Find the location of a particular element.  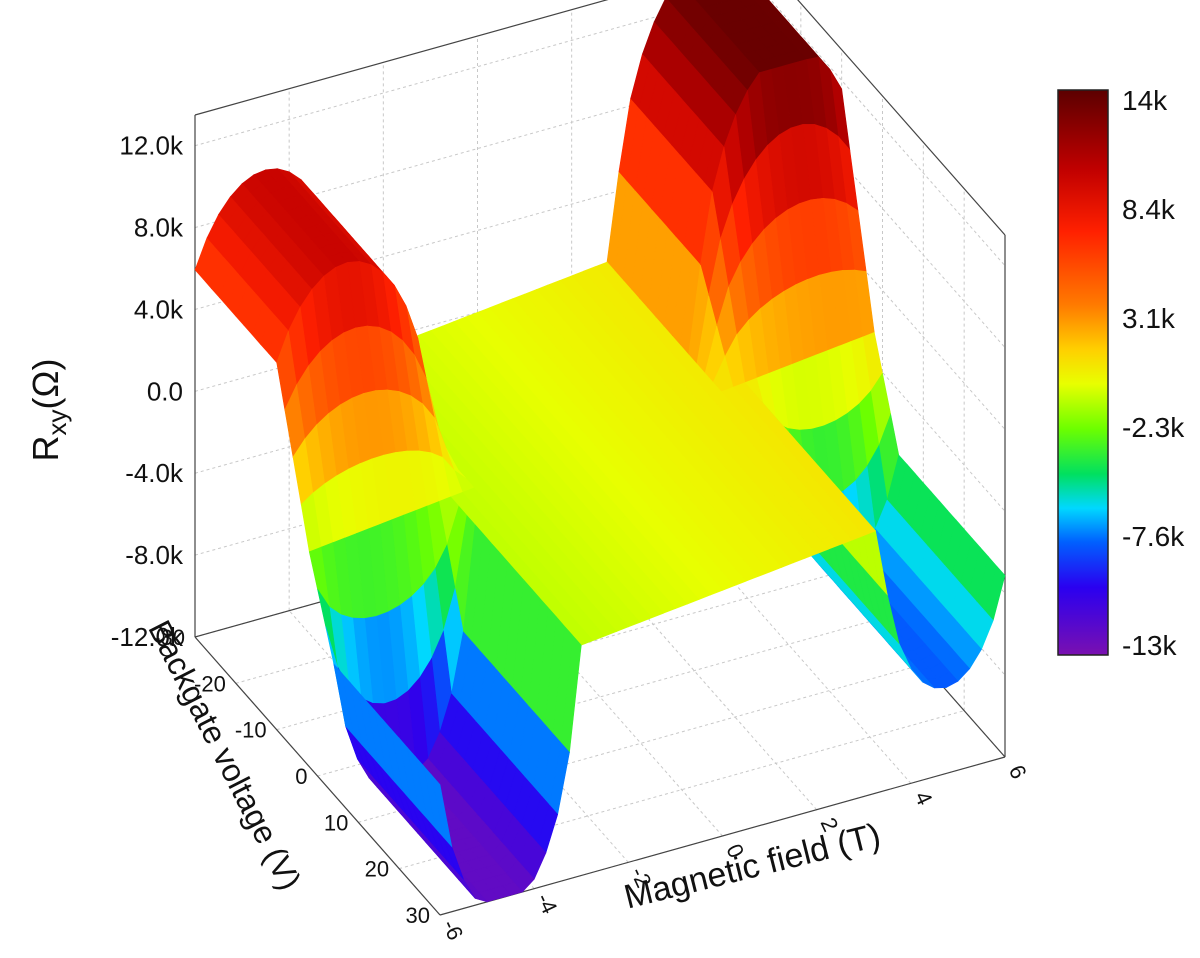

sidewall-gridline is located at coordinates (888, 133).